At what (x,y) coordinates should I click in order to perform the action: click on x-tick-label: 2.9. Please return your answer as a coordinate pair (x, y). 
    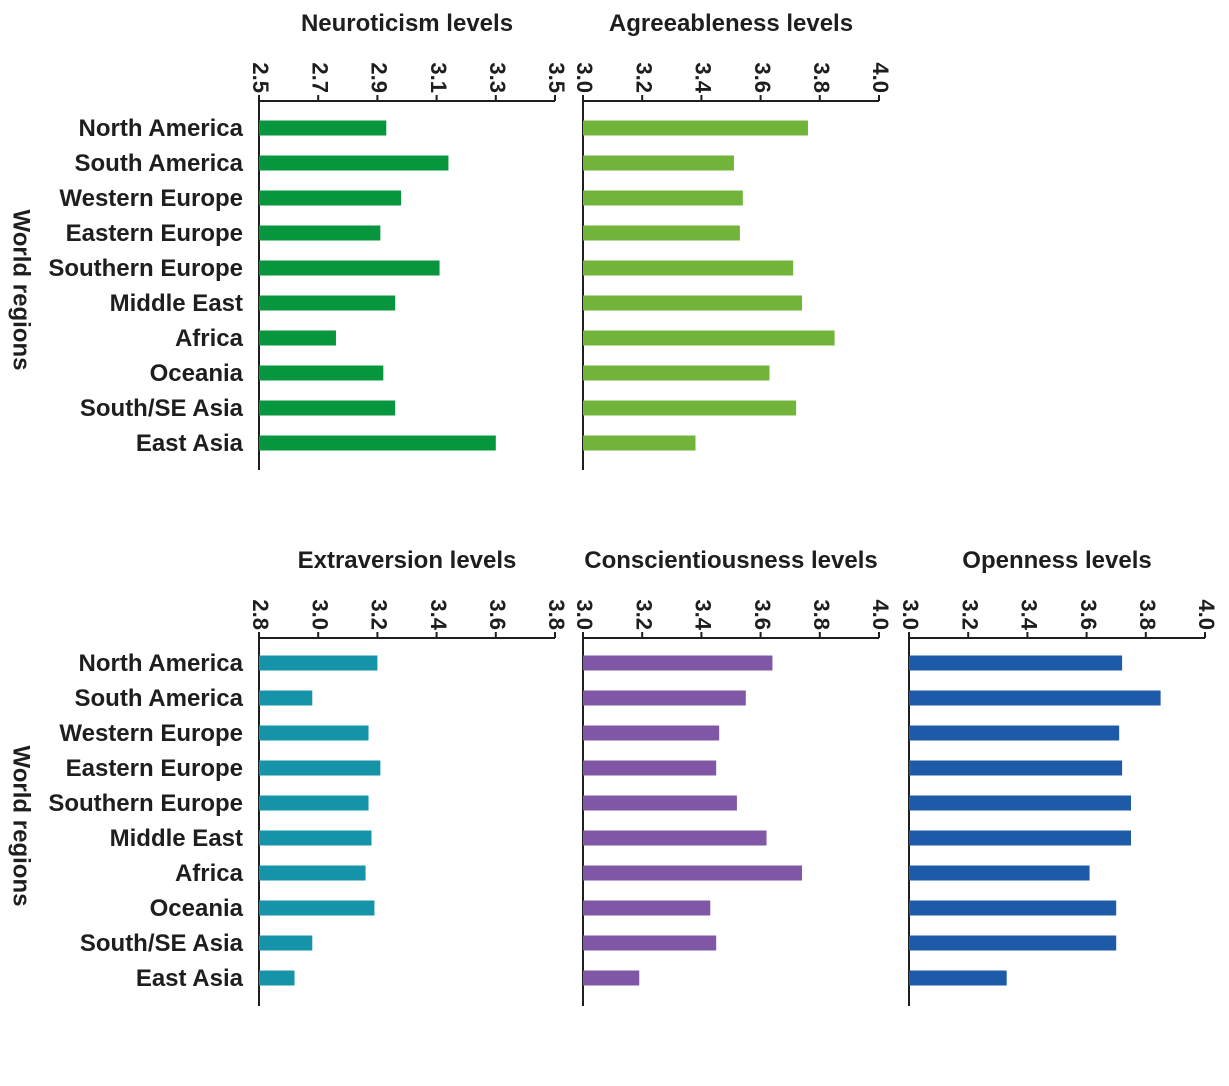
    Looking at the image, I should click on (379, 77).